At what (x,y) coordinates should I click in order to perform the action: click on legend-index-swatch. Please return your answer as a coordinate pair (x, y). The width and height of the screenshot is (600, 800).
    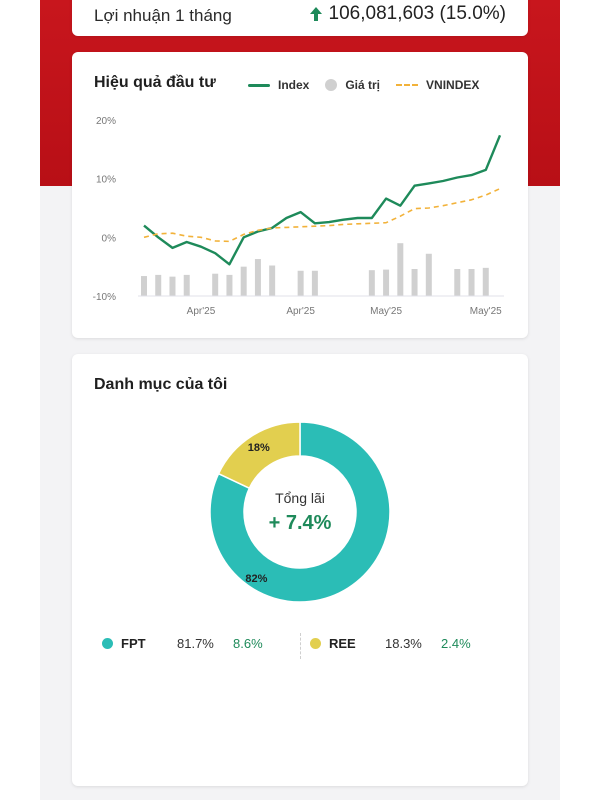
    Looking at the image, I should click on (259, 85).